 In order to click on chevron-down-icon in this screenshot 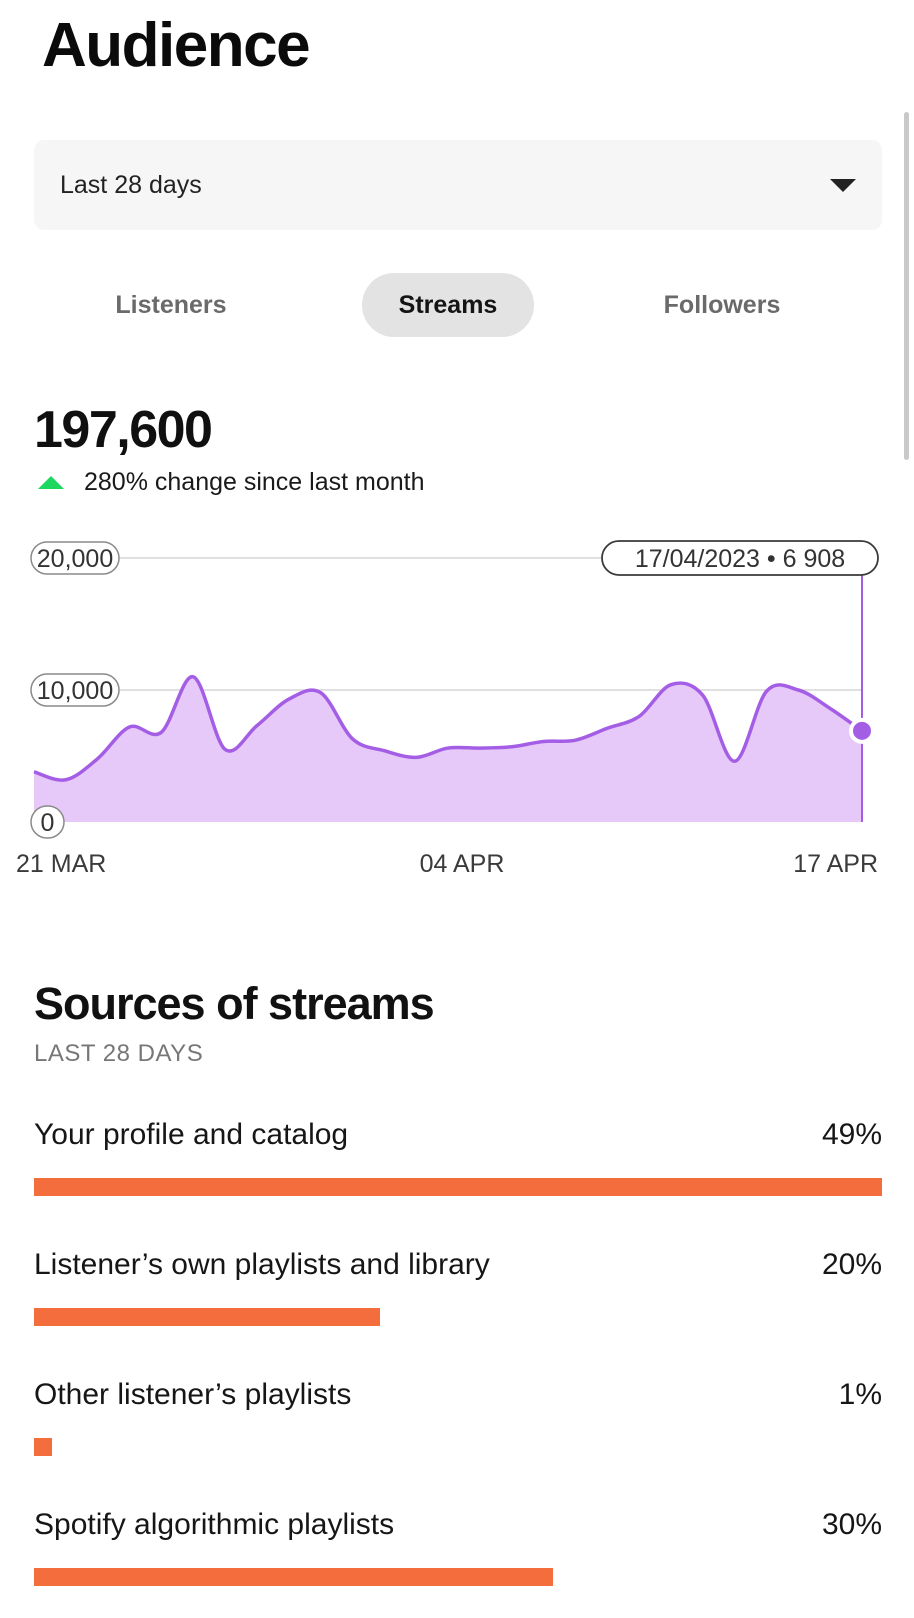, I will do `click(843, 185)`.